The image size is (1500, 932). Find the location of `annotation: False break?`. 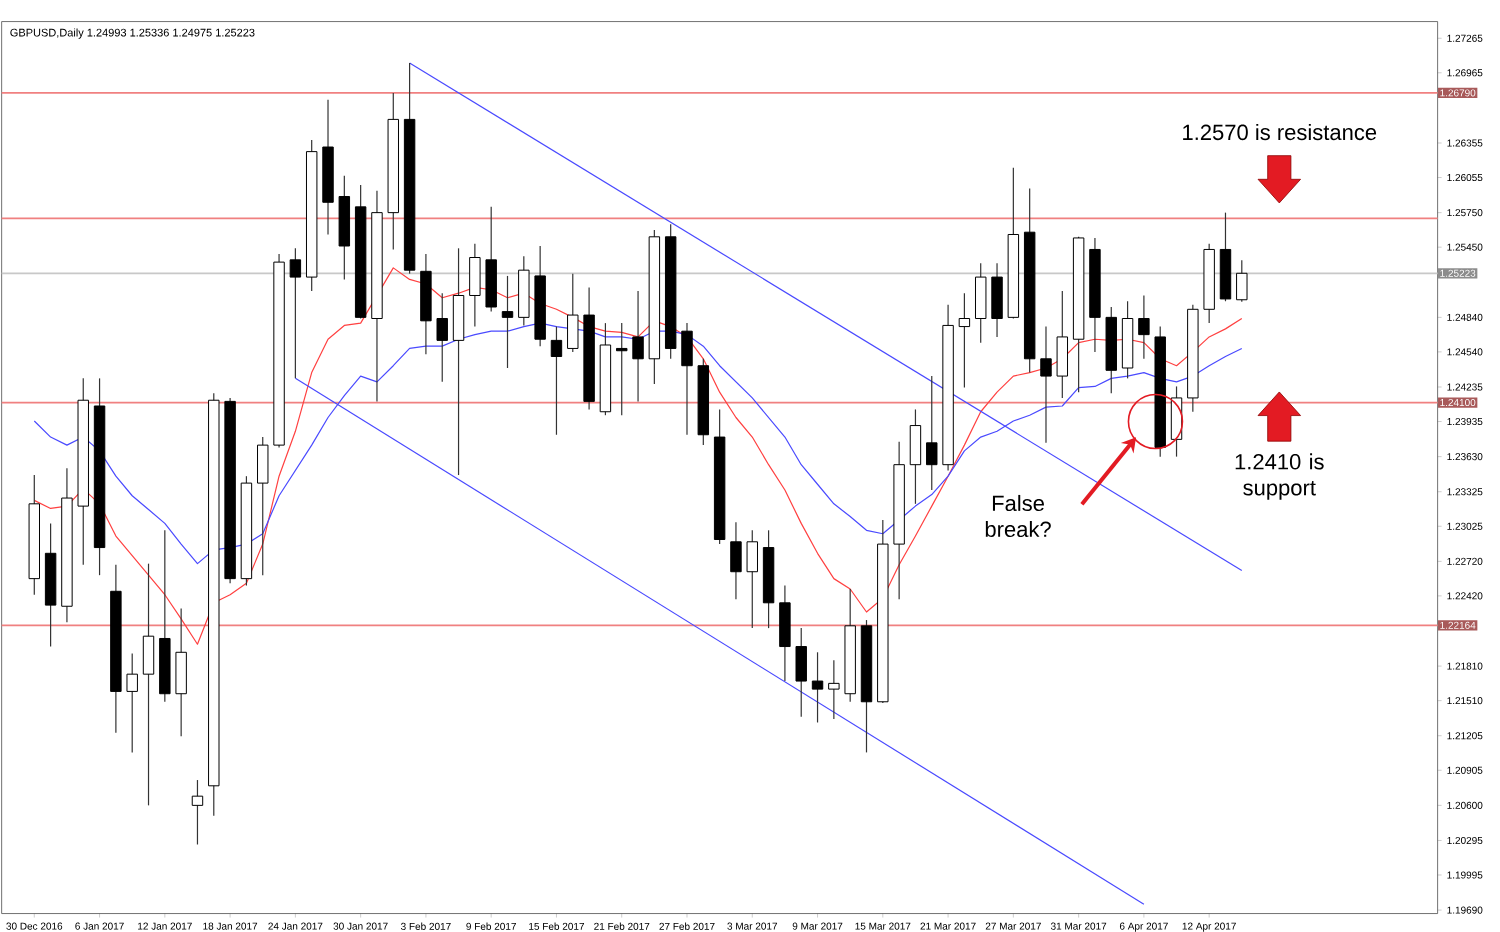

annotation: False break? is located at coordinates (1018, 516).